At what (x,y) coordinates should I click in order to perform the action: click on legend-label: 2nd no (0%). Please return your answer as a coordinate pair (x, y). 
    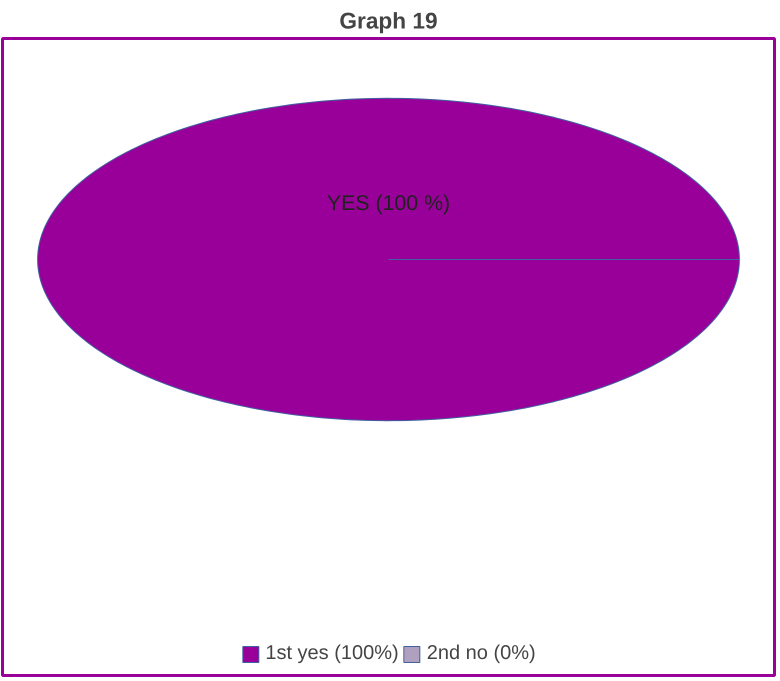
    Looking at the image, I should click on (481, 653).